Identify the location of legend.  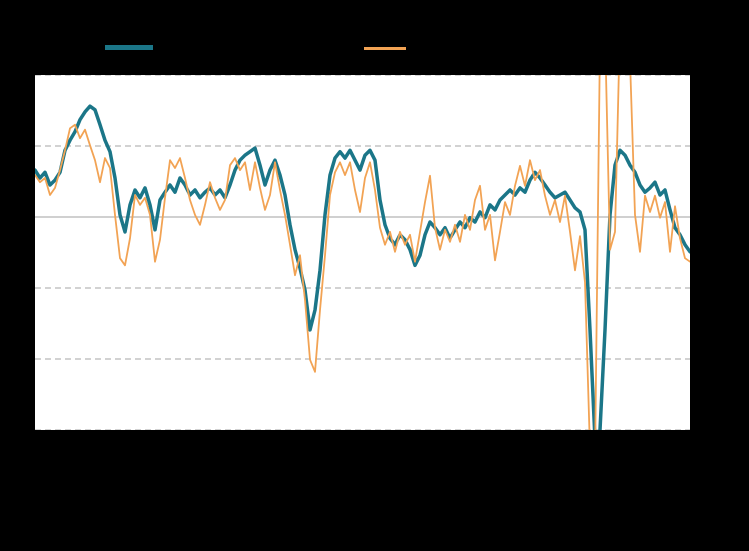
(374, 35).